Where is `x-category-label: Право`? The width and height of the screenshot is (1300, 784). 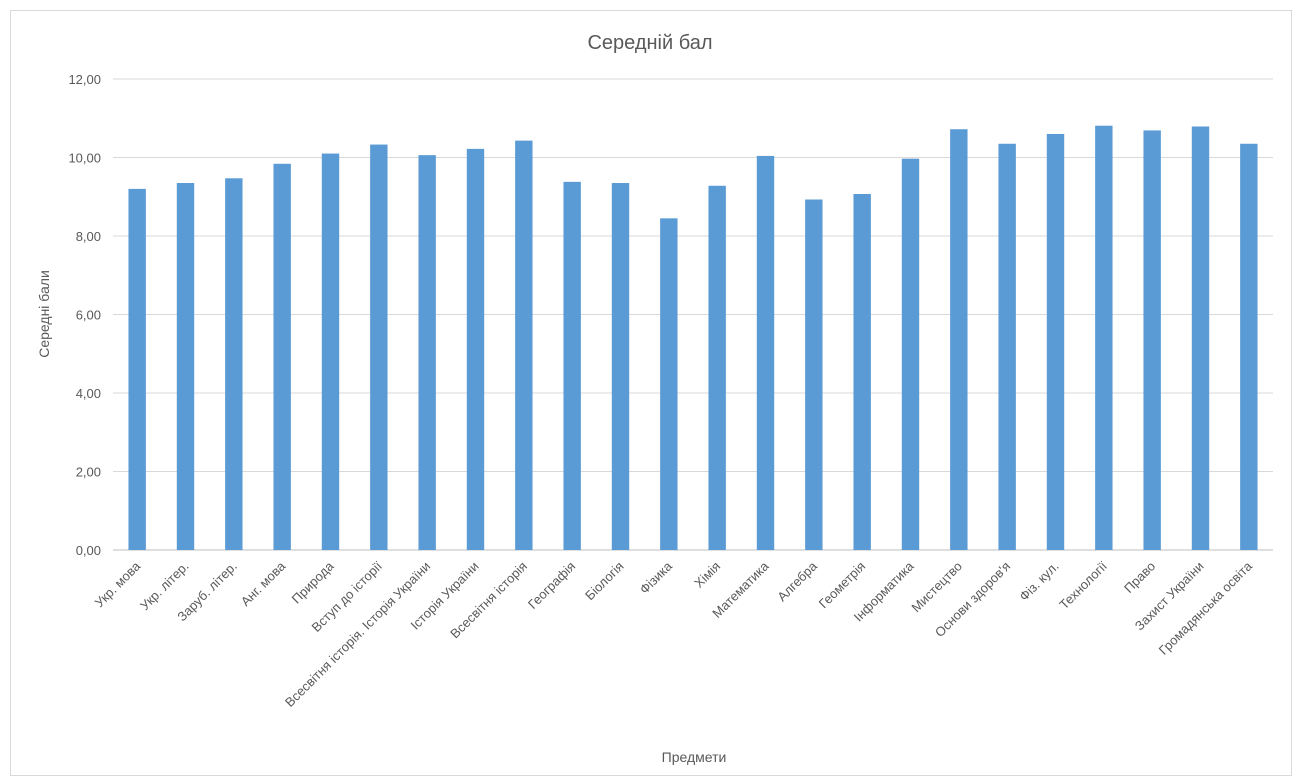
x-category-label: Право is located at coordinates (1139, 577).